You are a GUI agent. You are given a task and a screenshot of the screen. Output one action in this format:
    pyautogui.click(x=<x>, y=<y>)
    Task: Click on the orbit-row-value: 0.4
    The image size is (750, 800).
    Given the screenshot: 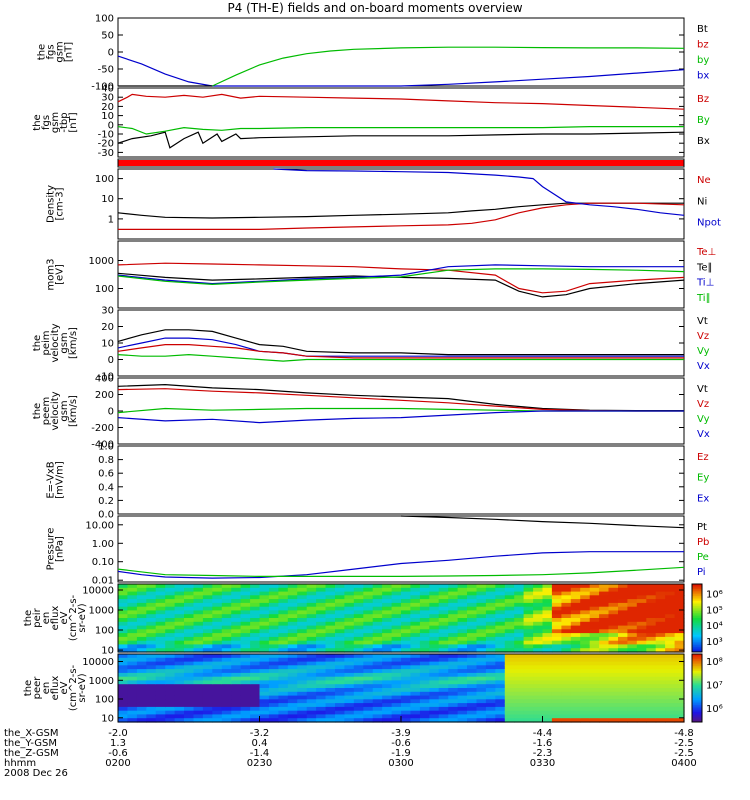 What is the action you would take?
    pyautogui.click(x=260, y=743)
    